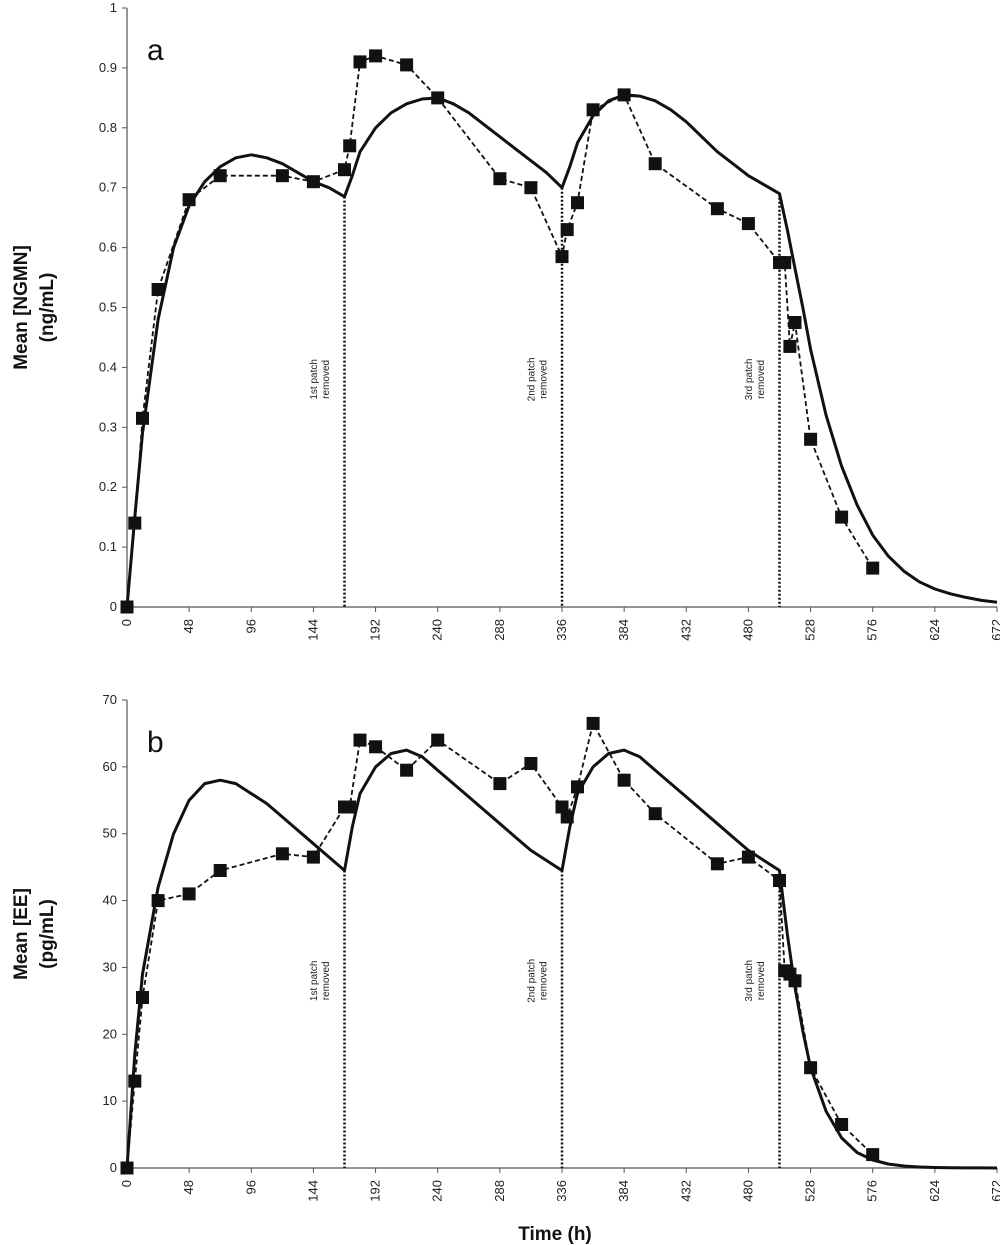 This screenshot has width=1000, height=1245. Describe the element at coordinates (250, 1187) in the screenshot. I see `panel-b-x-tick-label: 96` at that location.